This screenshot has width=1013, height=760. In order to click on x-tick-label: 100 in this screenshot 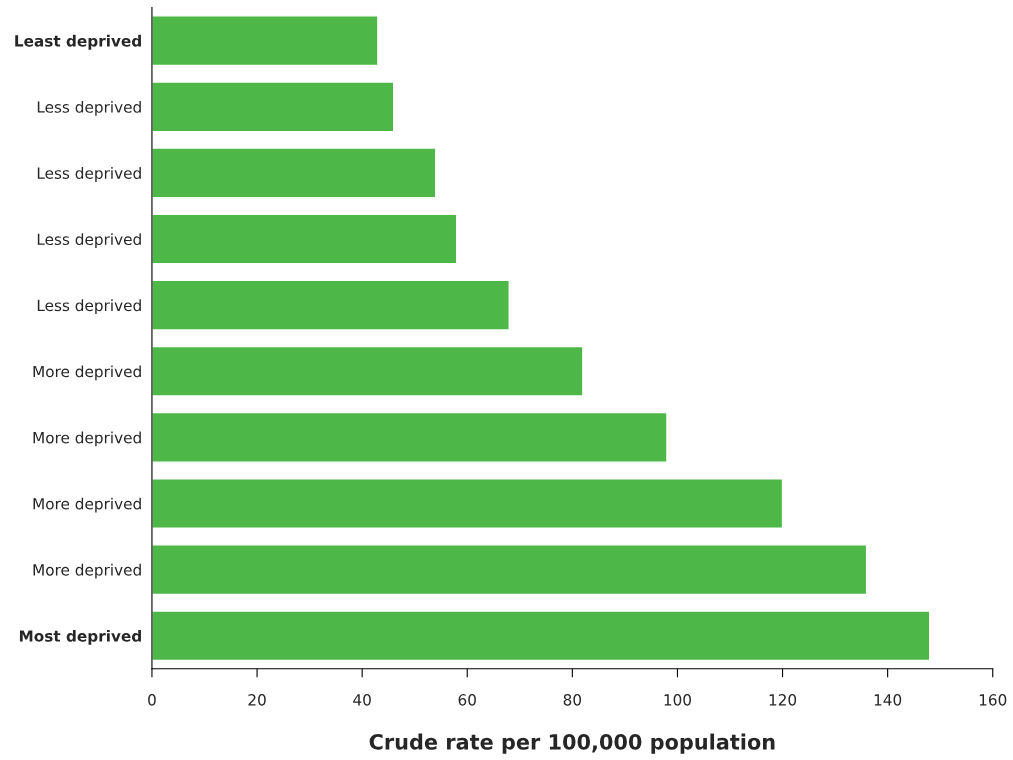, I will do `click(678, 700)`.